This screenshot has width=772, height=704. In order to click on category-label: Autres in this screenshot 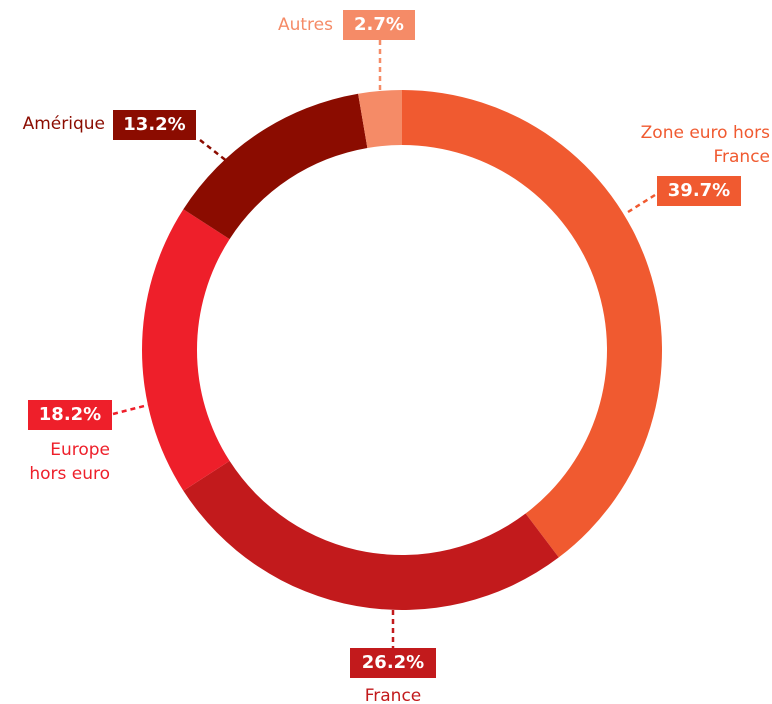, I will do `click(305, 25)`.